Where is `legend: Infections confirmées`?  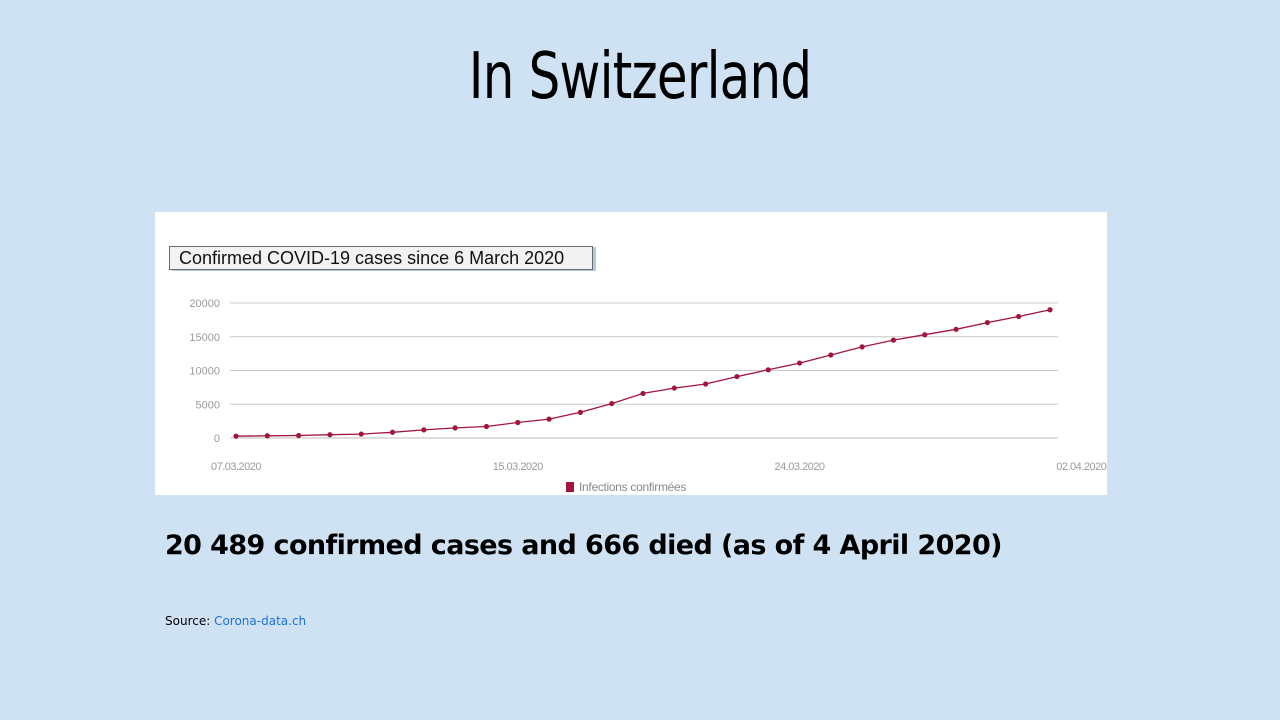 legend: Infections confirmées is located at coordinates (626, 487).